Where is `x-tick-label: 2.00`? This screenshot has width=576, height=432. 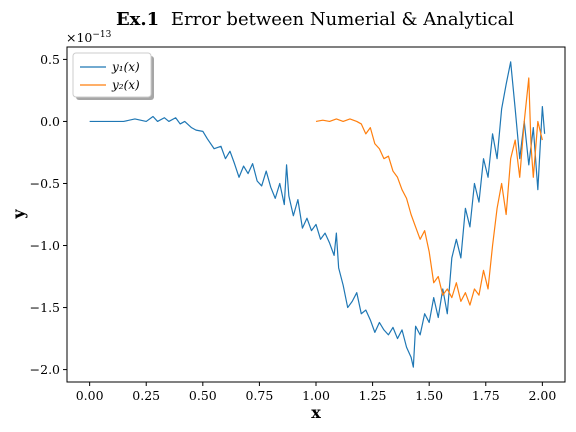
x-tick-label: 2.00 is located at coordinates (542, 395).